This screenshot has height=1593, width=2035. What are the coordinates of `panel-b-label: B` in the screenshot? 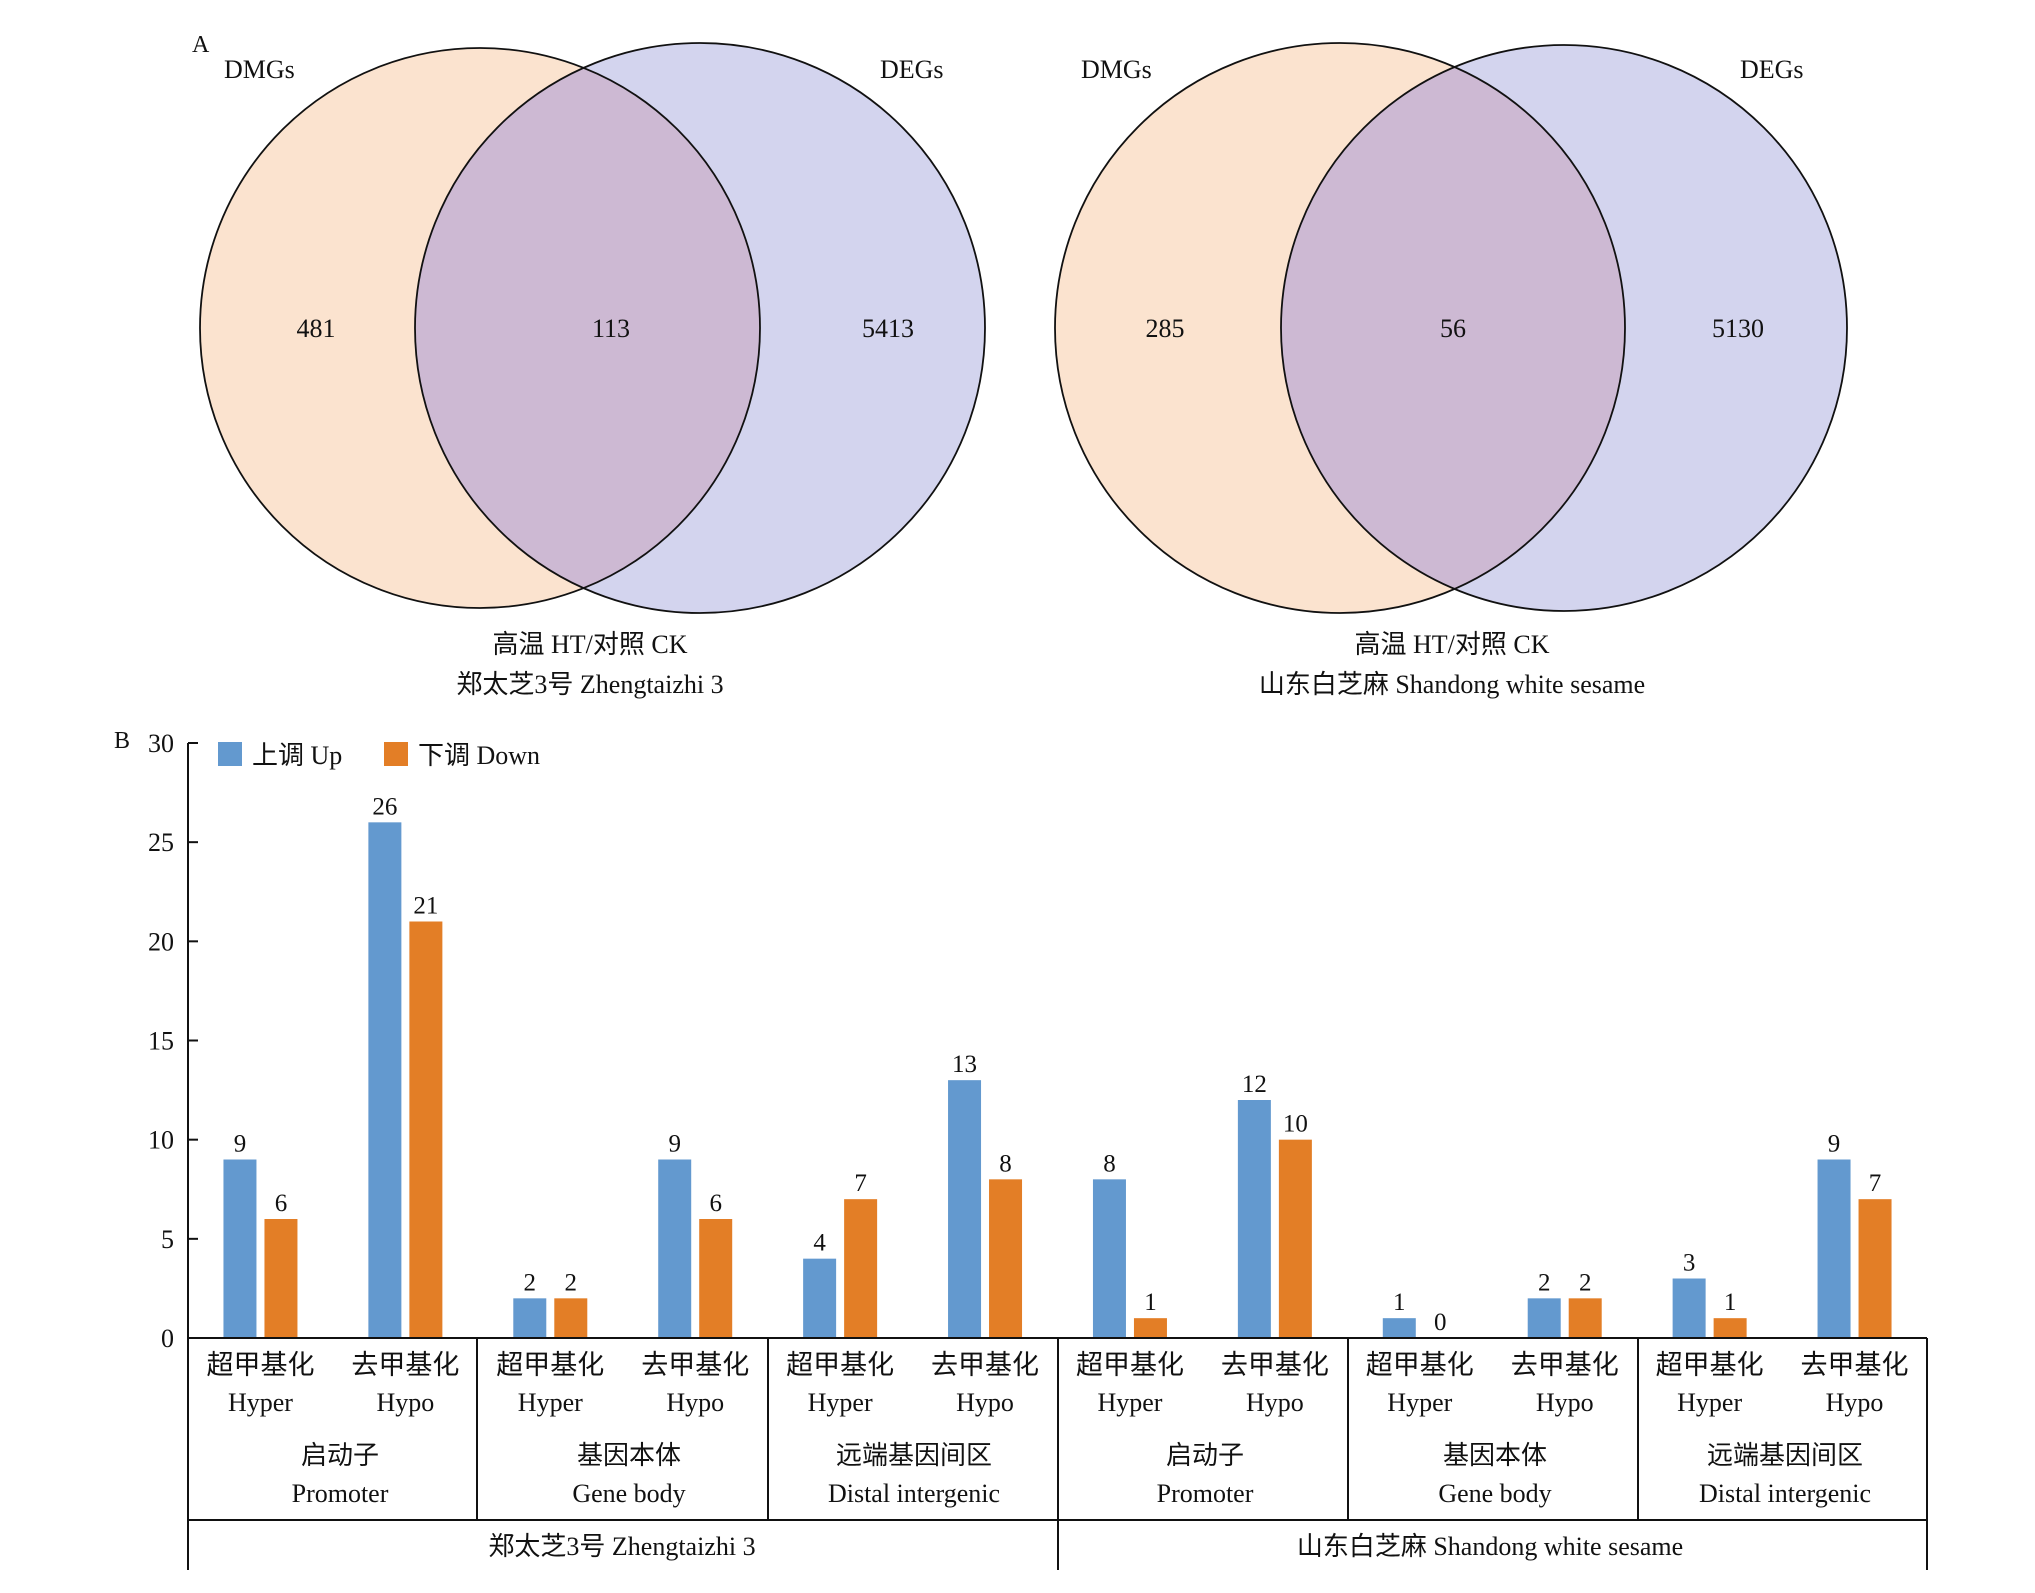 It's located at (122, 741).